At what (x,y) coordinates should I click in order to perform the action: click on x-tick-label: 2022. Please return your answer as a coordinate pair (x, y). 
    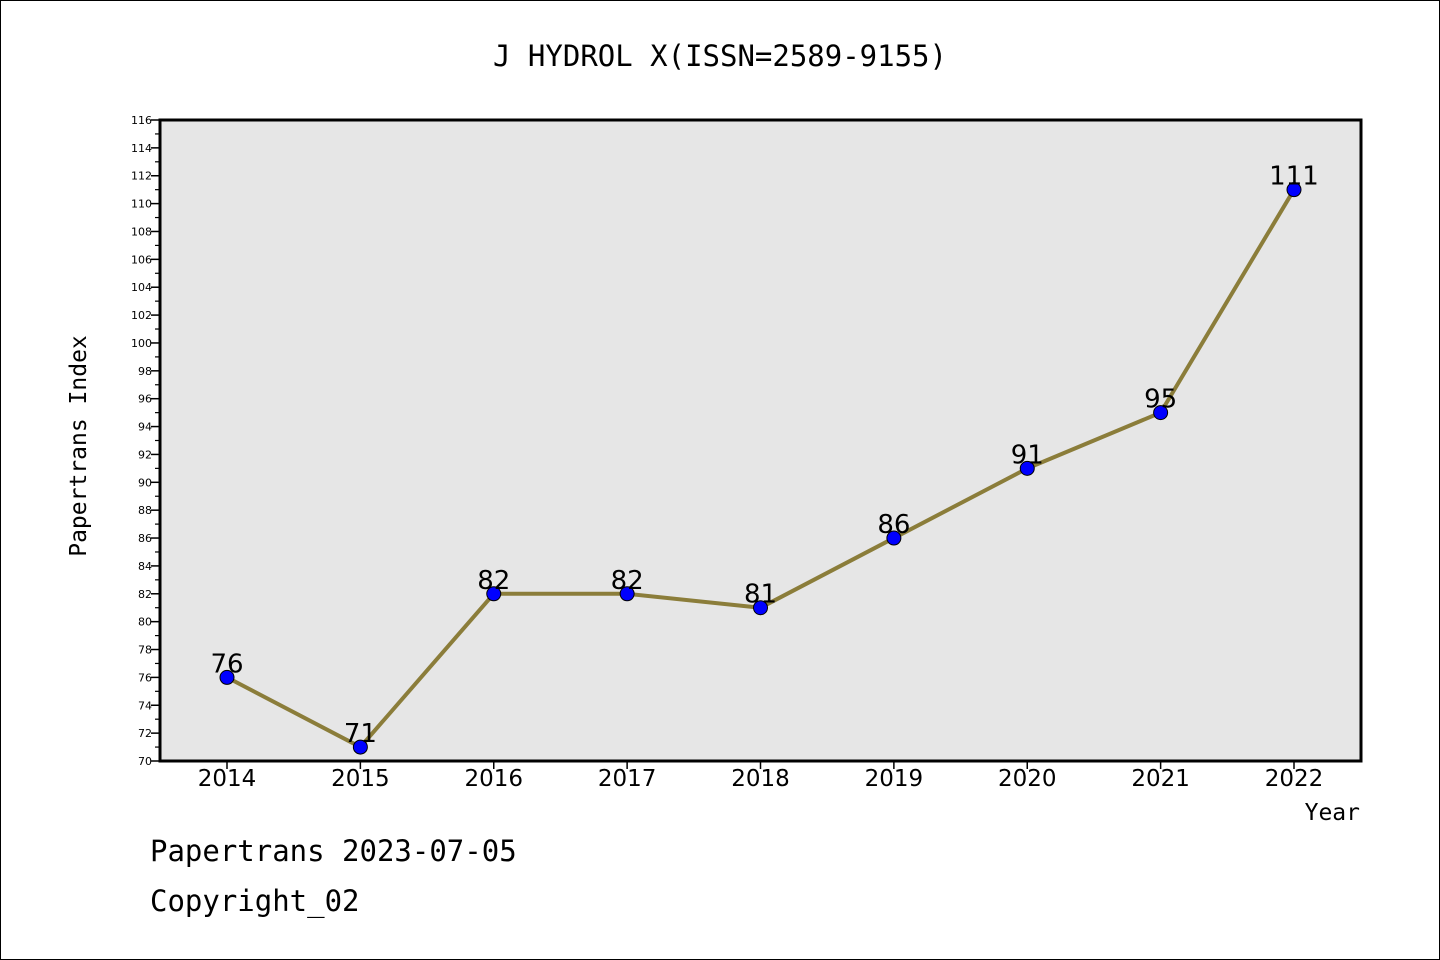
    Looking at the image, I should click on (1294, 779).